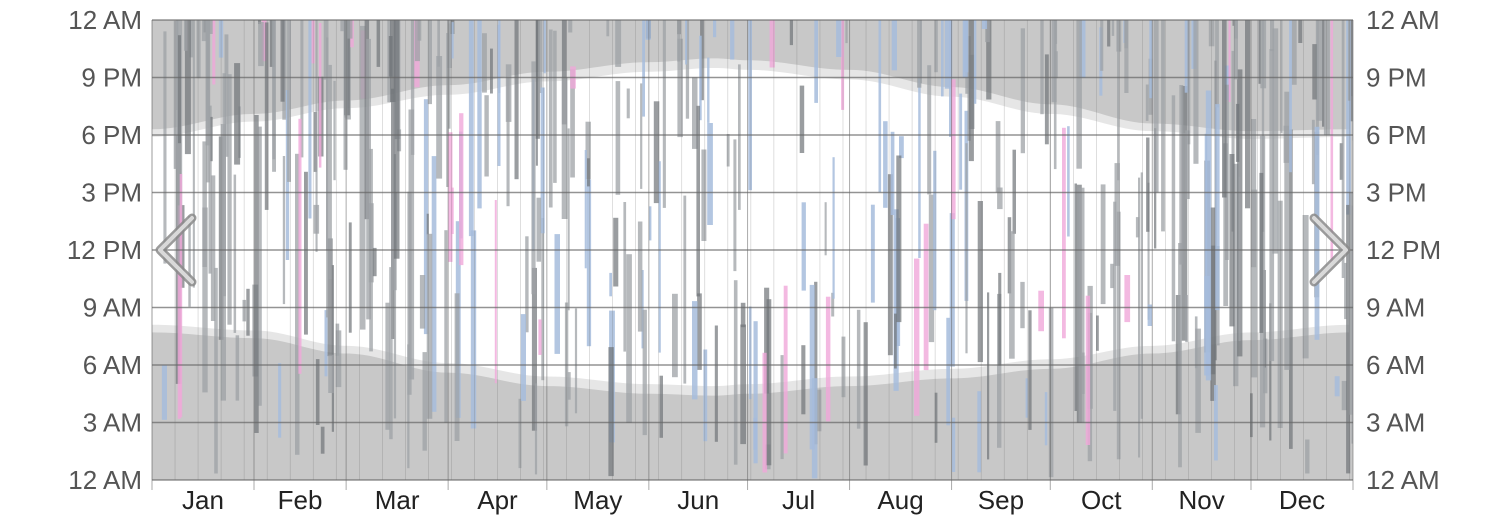  I want to click on month-label: Jun, so click(698, 500).